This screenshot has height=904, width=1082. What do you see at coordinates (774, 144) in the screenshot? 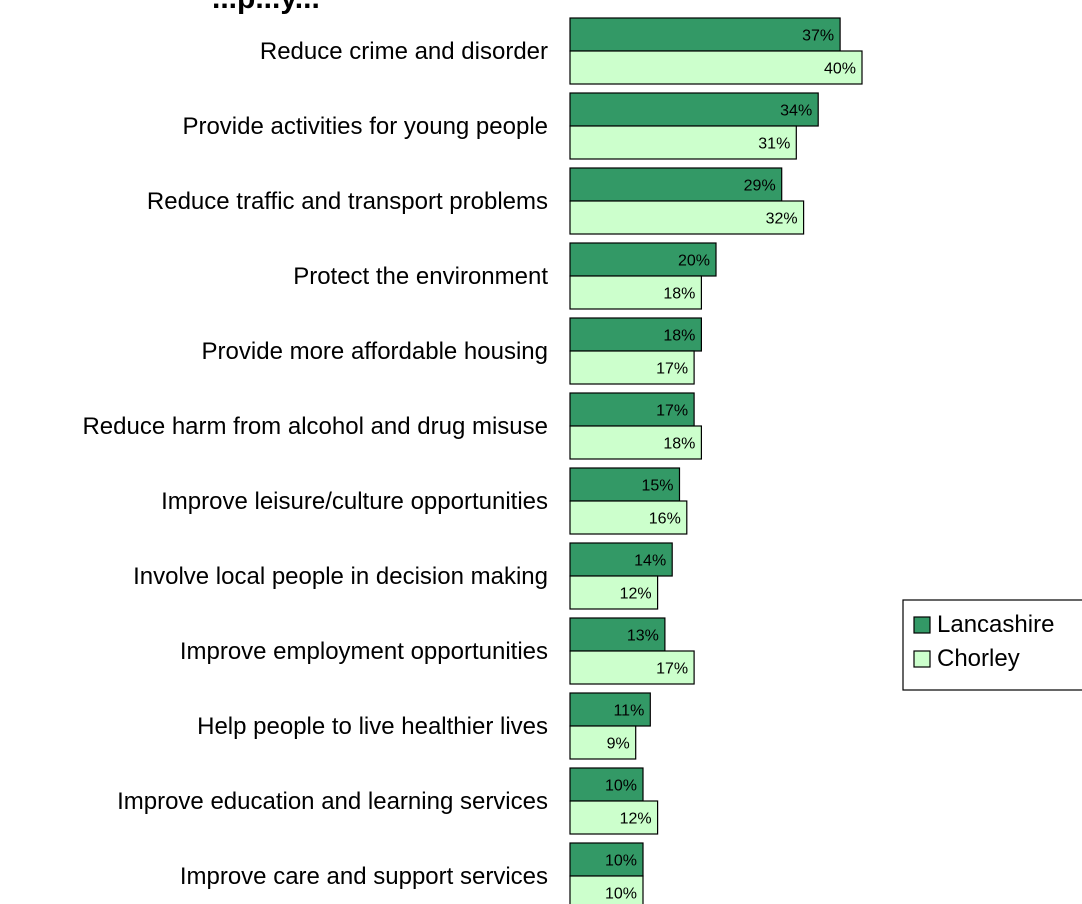
I see `data-label-chorley: 31%` at bounding box center [774, 144].